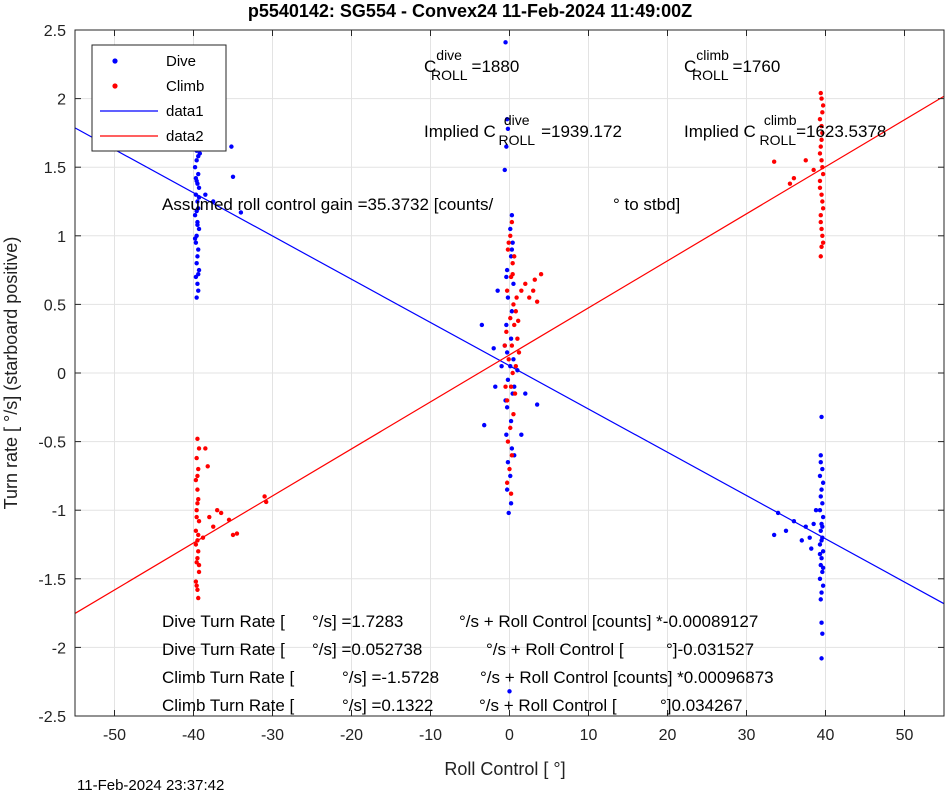  What do you see at coordinates (55, 31) in the screenshot?
I see `y-tick-label: 2.5` at bounding box center [55, 31].